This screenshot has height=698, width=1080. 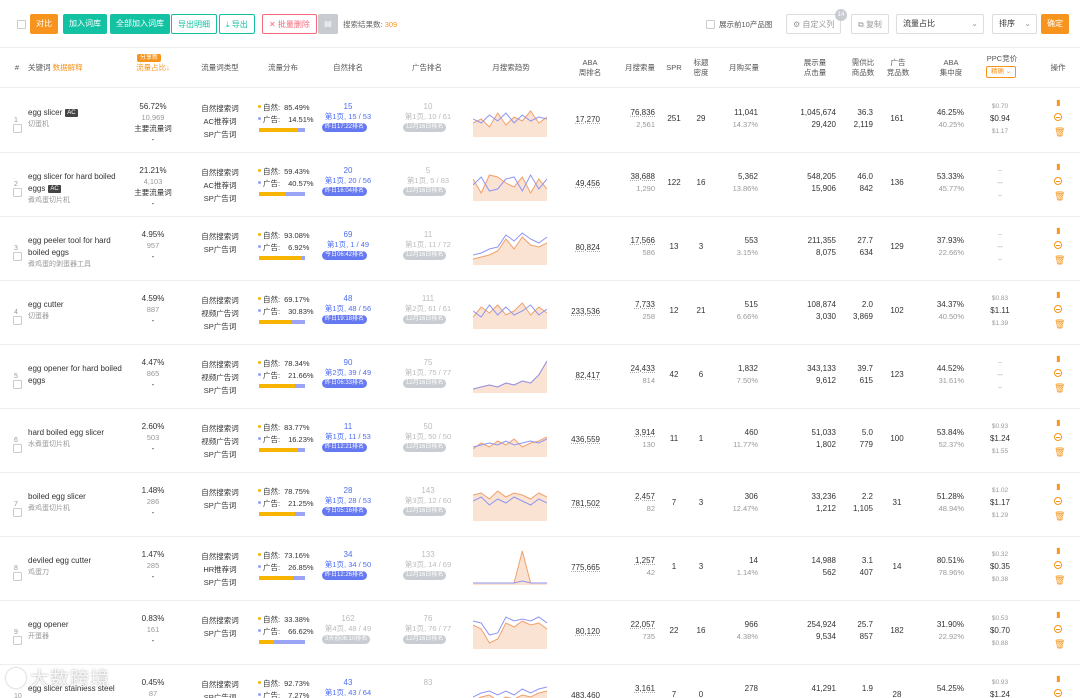 What do you see at coordinates (585, 311) in the screenshot?
I see `aba-rank-value: 233,536` at bounding box center [585, 311].